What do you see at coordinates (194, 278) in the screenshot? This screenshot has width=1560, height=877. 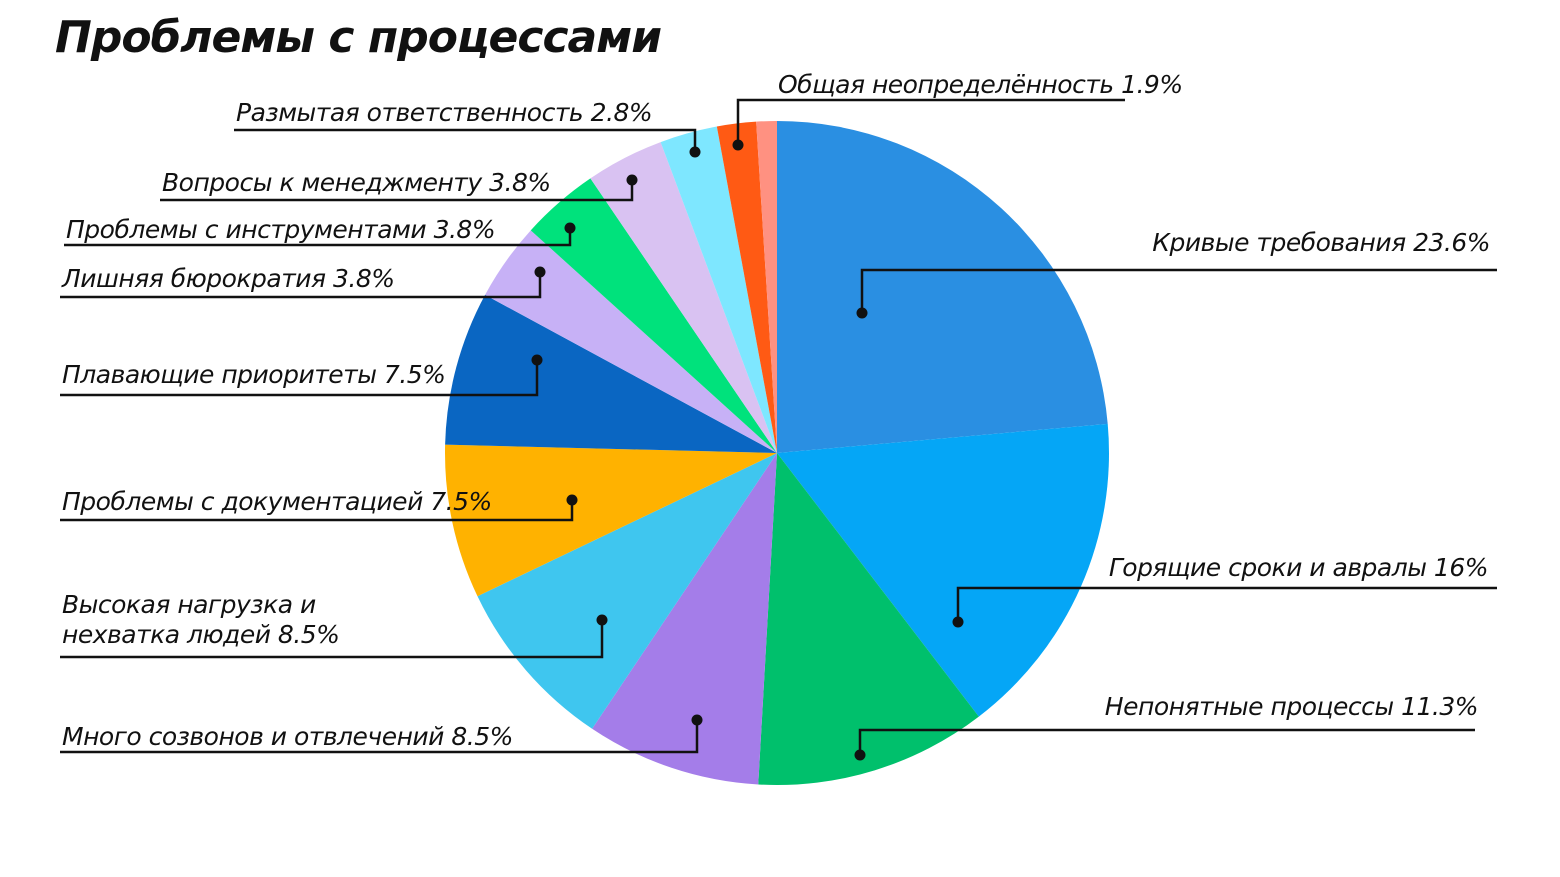 I see `category-label: Лишняя бюрократия` at bounding box center [194, 278].